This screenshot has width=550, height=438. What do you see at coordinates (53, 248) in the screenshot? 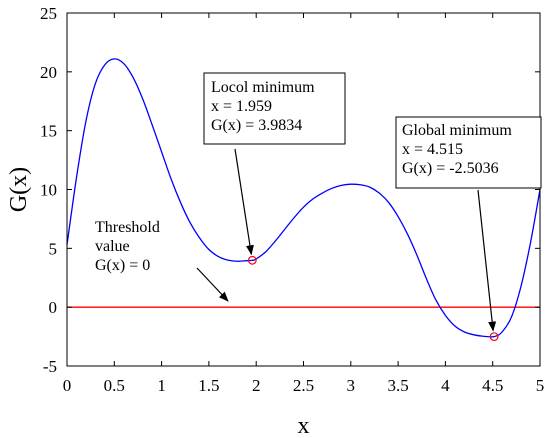
I see `y-tick-label: 5` at bounding box center [53, 248].